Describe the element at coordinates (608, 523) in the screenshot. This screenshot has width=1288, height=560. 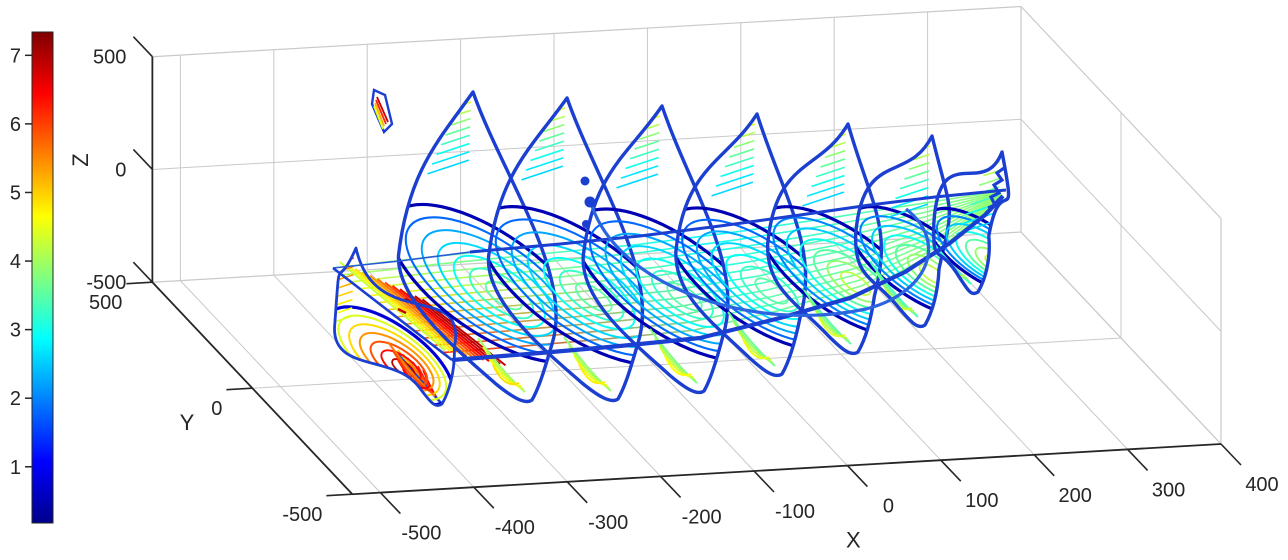
I see `x-tick-label: -300` at that location.